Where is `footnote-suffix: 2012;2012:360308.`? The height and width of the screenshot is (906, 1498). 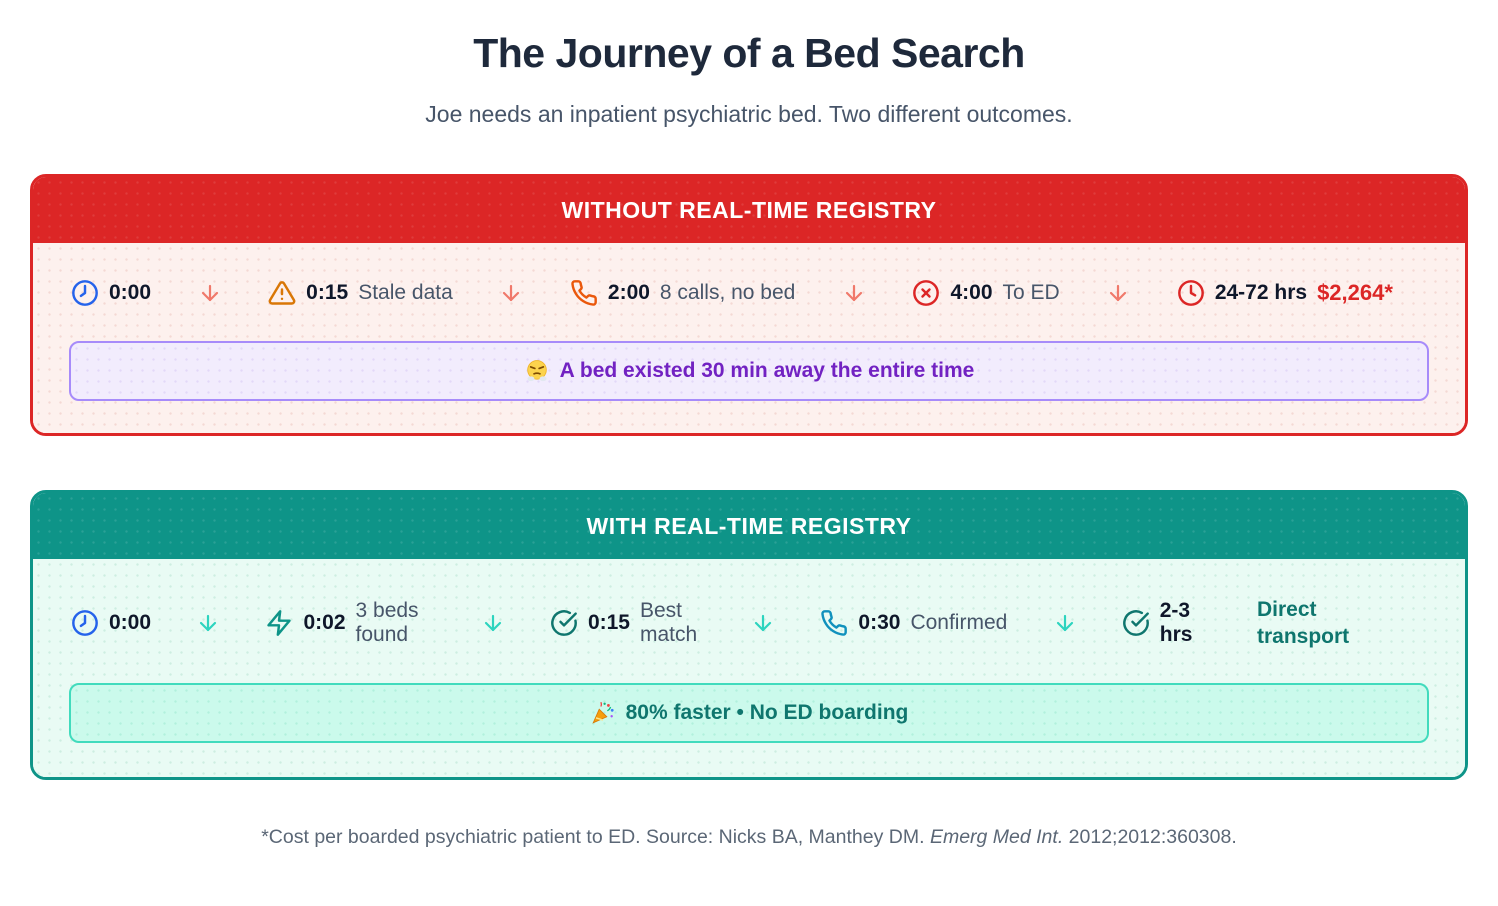 footnote-suffix: 2012;2012:360308. is located at coordinates (1150, 837).